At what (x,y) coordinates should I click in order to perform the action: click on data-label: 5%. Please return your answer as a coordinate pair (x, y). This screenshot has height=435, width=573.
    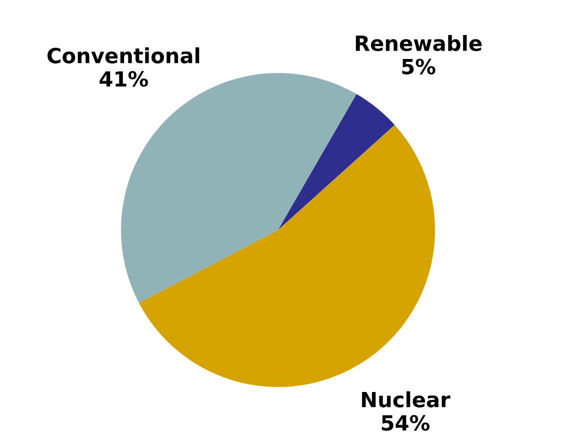
    Looking at the image, I should click on (419, 66).